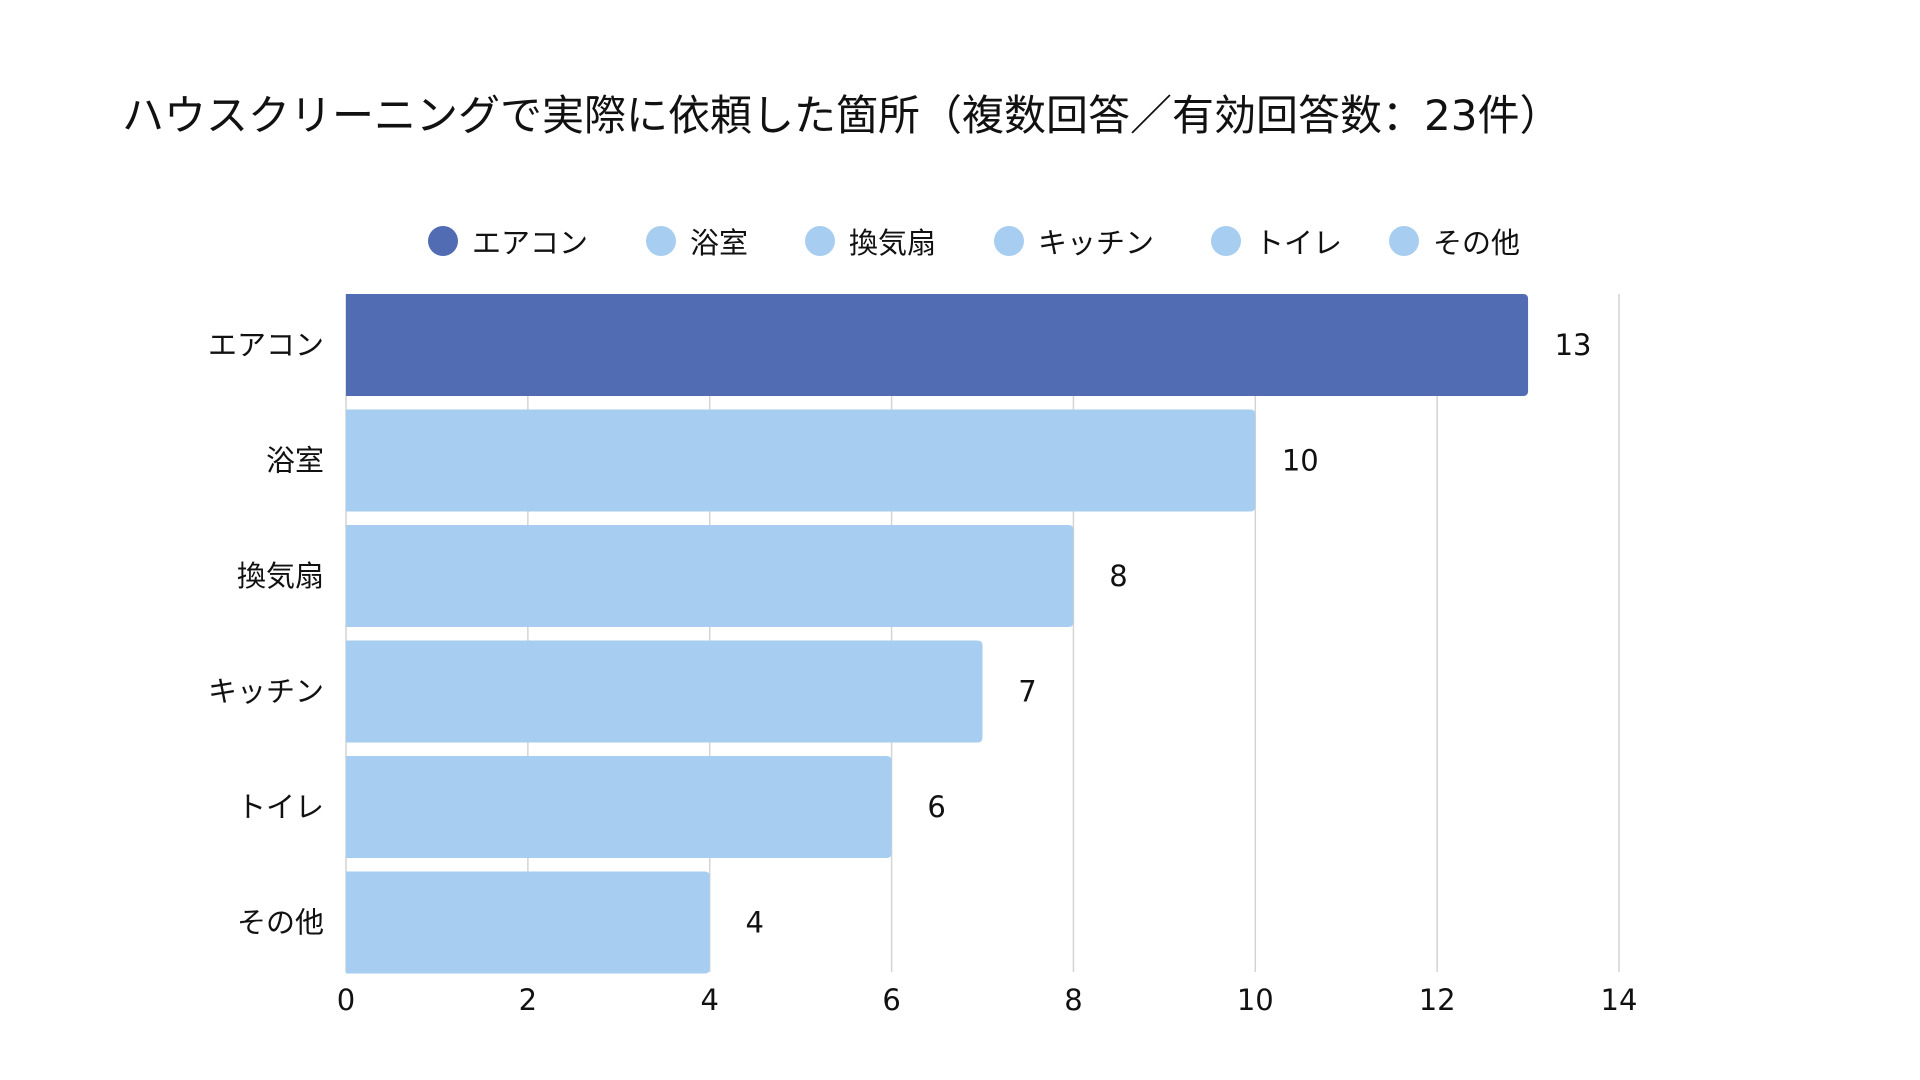 The width and height of the screenshot is (1920, 1080). I want to click on data-label: 4, so click(754, 923).